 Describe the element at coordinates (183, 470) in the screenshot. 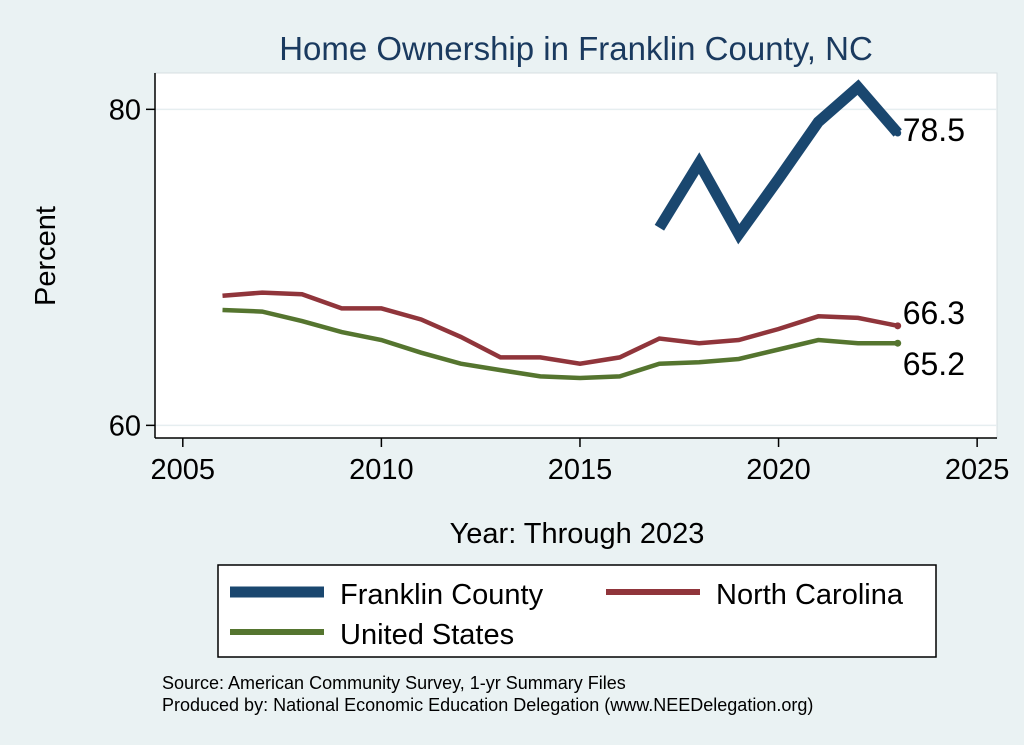

I see `x-tick-label-2005: 2005` at that location.